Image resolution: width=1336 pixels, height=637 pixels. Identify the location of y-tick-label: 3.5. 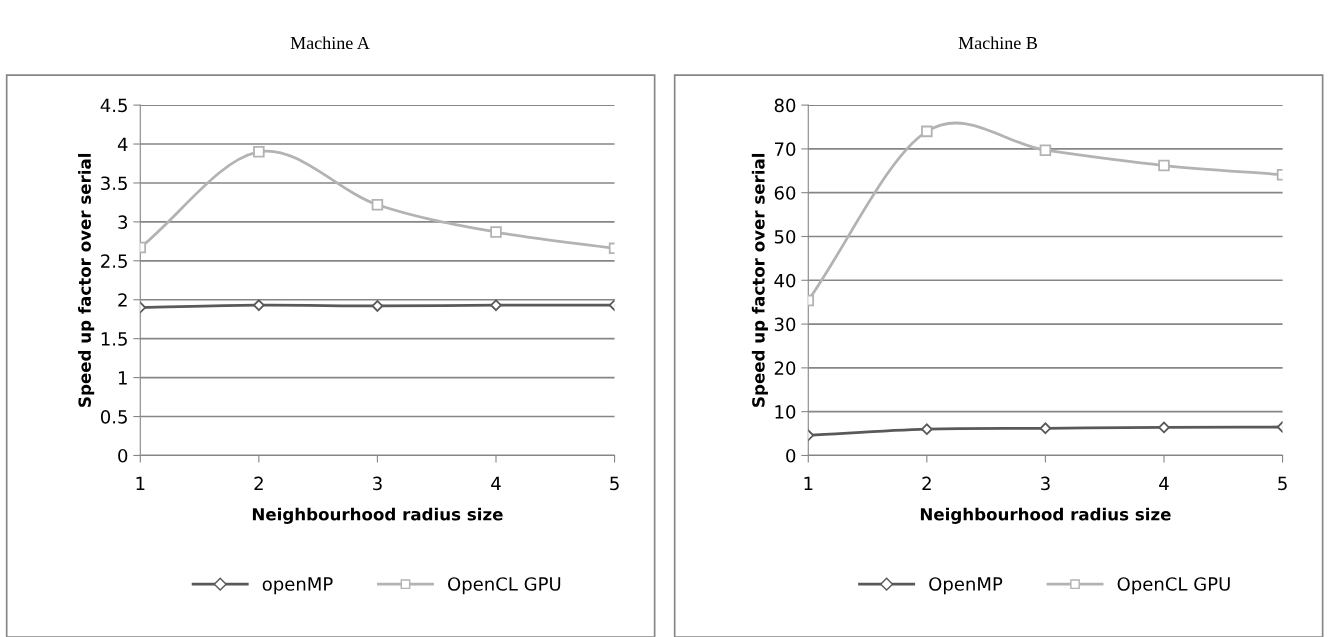
(114, 183).